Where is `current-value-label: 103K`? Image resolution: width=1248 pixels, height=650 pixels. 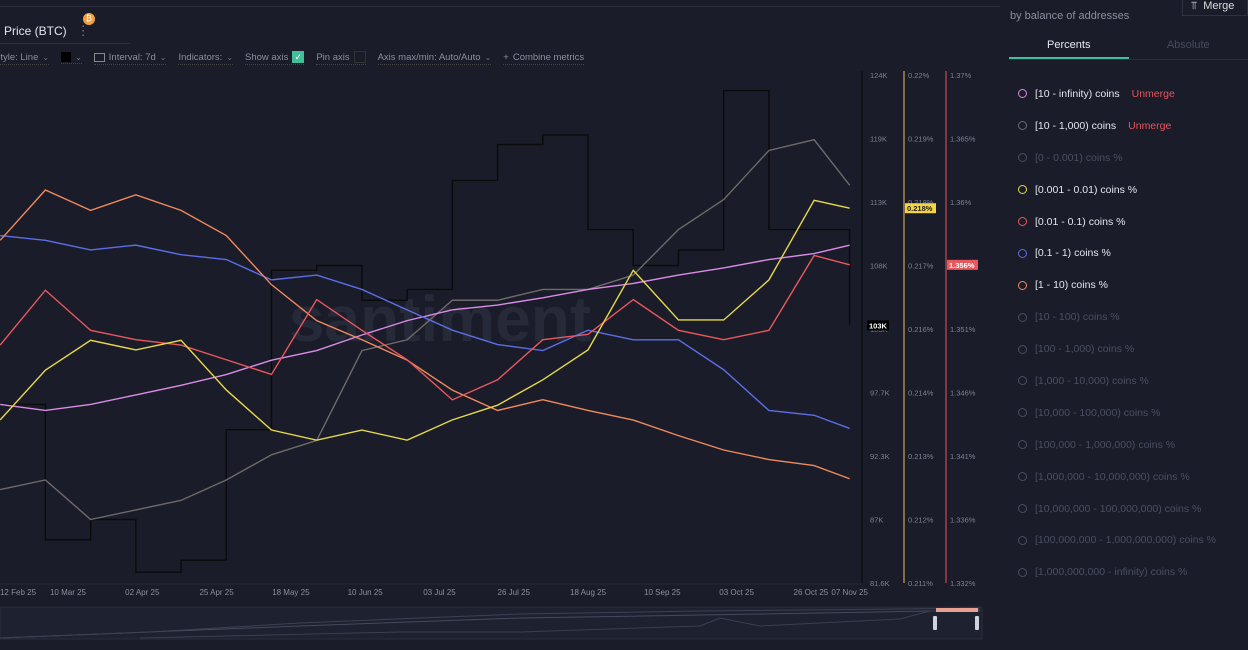 current-value-label: 103K is located at coordinates (878, 325).